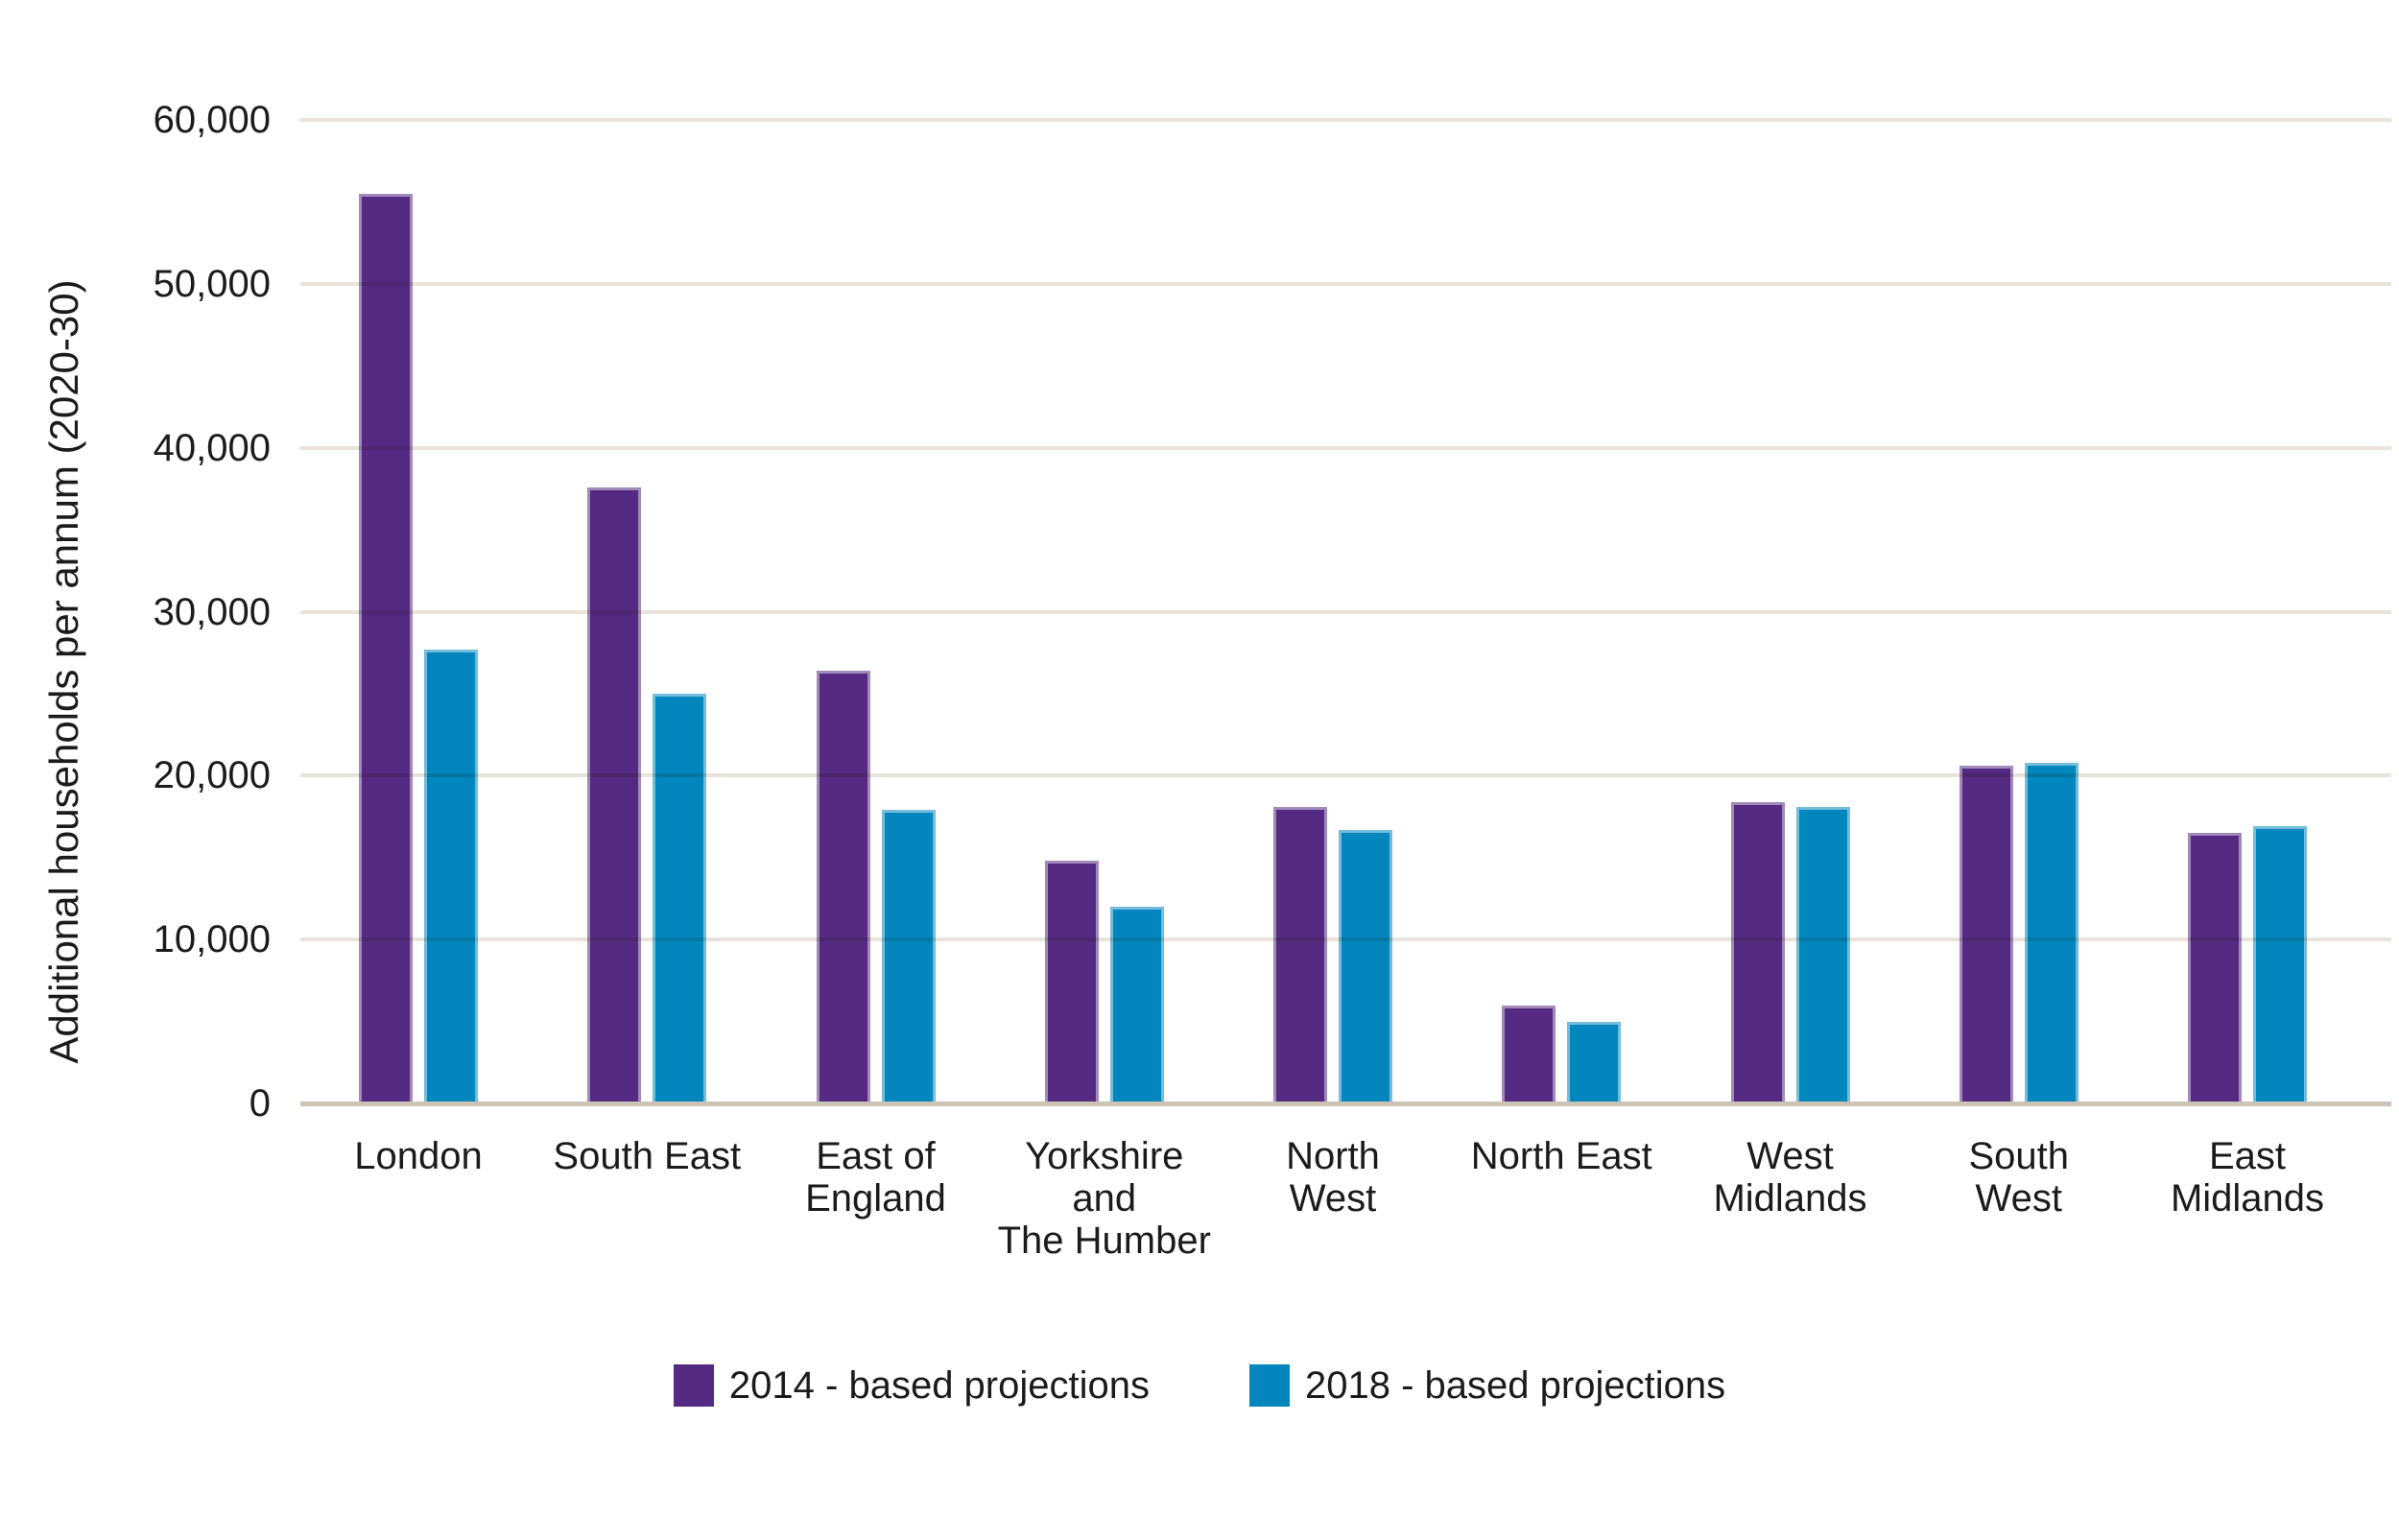  What do you see at coordinates (1137, 1005) in the screenshot?
I see `bar-yorkshire-and-the-humber-2018` at bounding box center [1137, 1005].